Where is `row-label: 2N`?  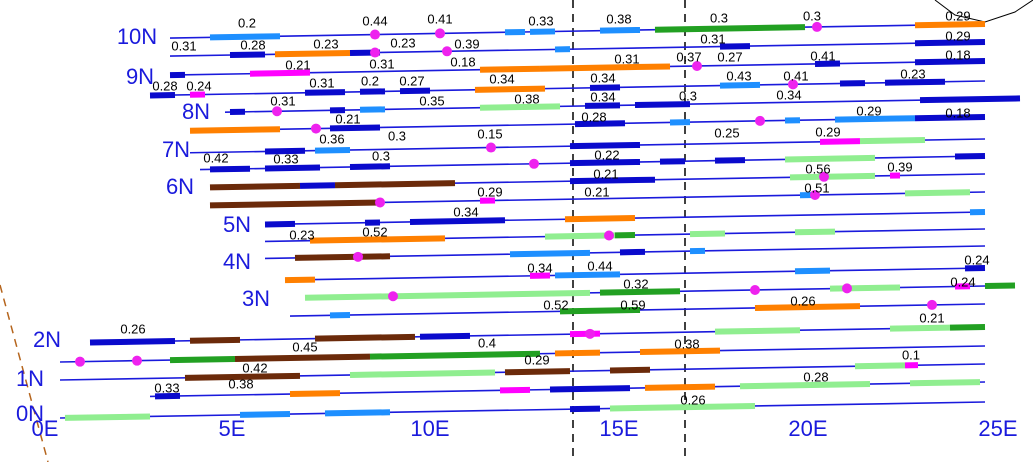
row-label: 2N is located at coordinates (47, 339).